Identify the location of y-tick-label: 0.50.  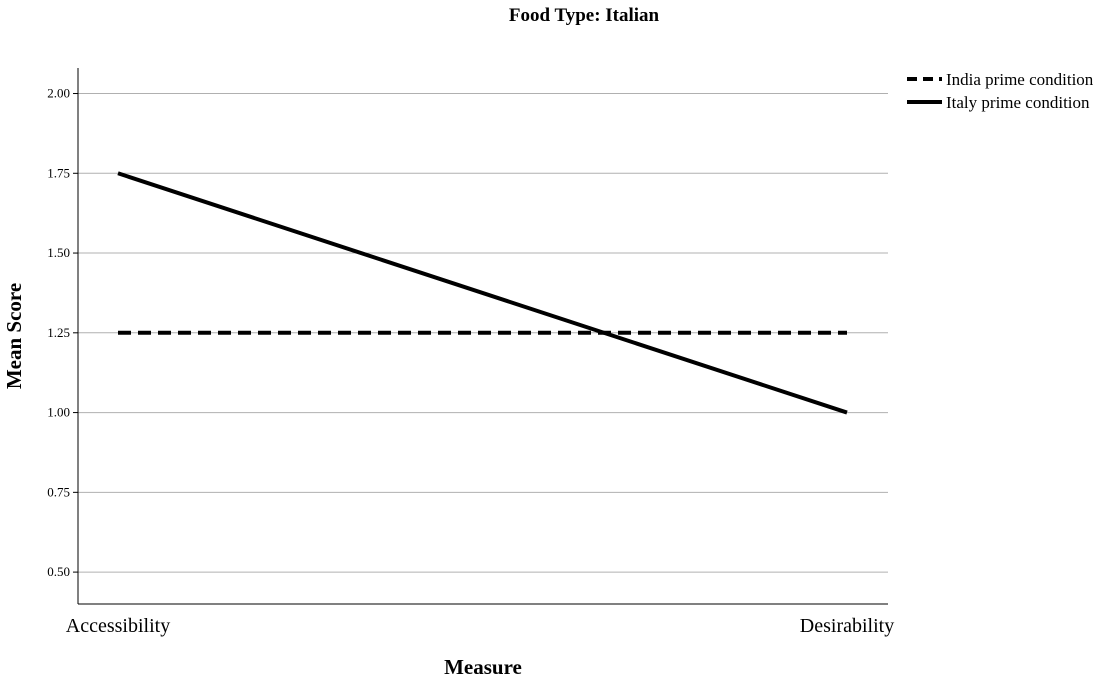
(58, 571).